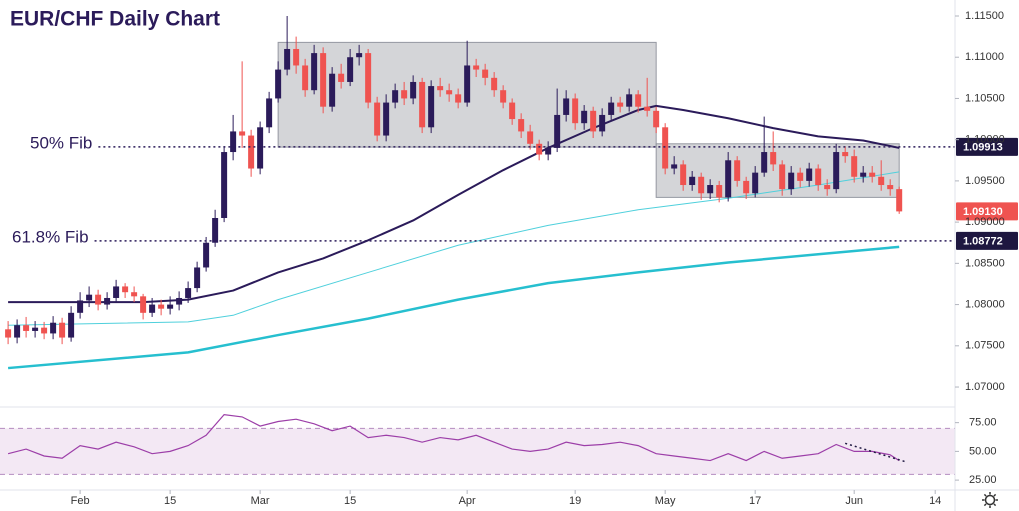 This screenshot has height=511, width=1019. I want to click on y-tick-label: 1.11000, so click(984, 57).